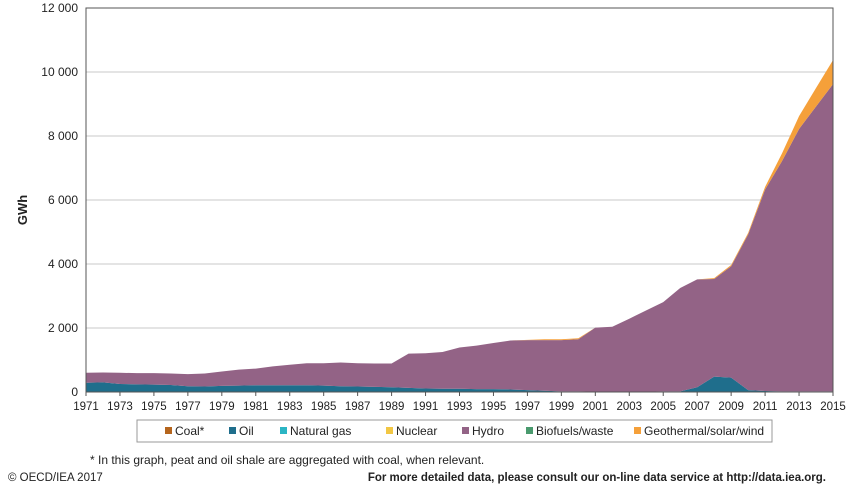 This screenshot has width=850, height=489. I want to click on legend-label: Coal*, so click(190, 431).